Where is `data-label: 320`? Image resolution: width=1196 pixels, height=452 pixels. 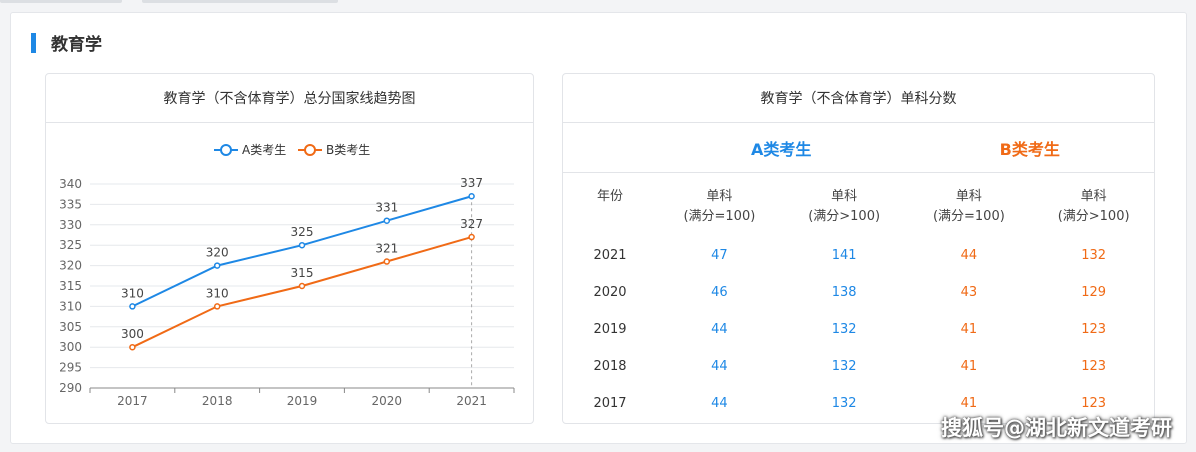
data-label: 320 is located at coordinates (217, 253).